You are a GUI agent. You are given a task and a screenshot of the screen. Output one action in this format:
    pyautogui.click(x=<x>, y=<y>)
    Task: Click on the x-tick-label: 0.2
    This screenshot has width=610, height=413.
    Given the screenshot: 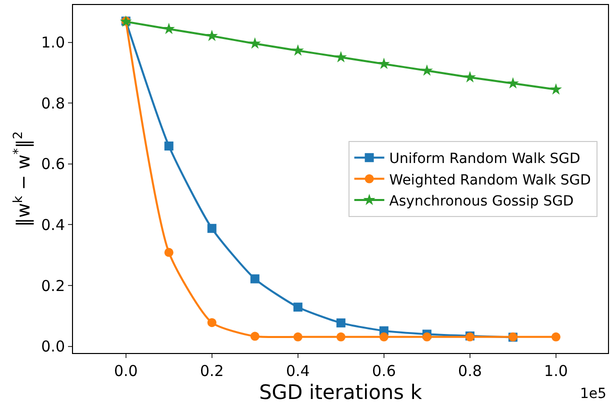 What is the action you would take?
    pyautogui.click(x=212, y=371)
    